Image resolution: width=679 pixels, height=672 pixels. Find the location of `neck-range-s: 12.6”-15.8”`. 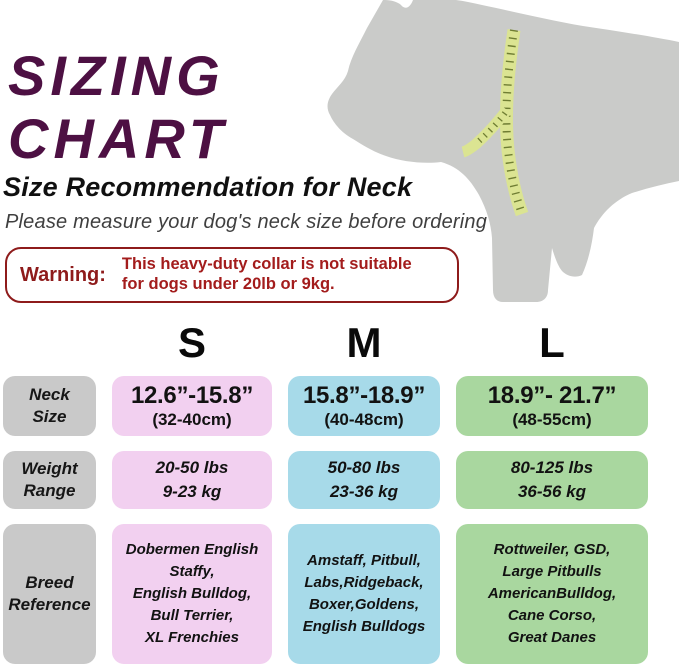

neck-range-s: 12.6”-15.8” is located at coordinates (192, 395).